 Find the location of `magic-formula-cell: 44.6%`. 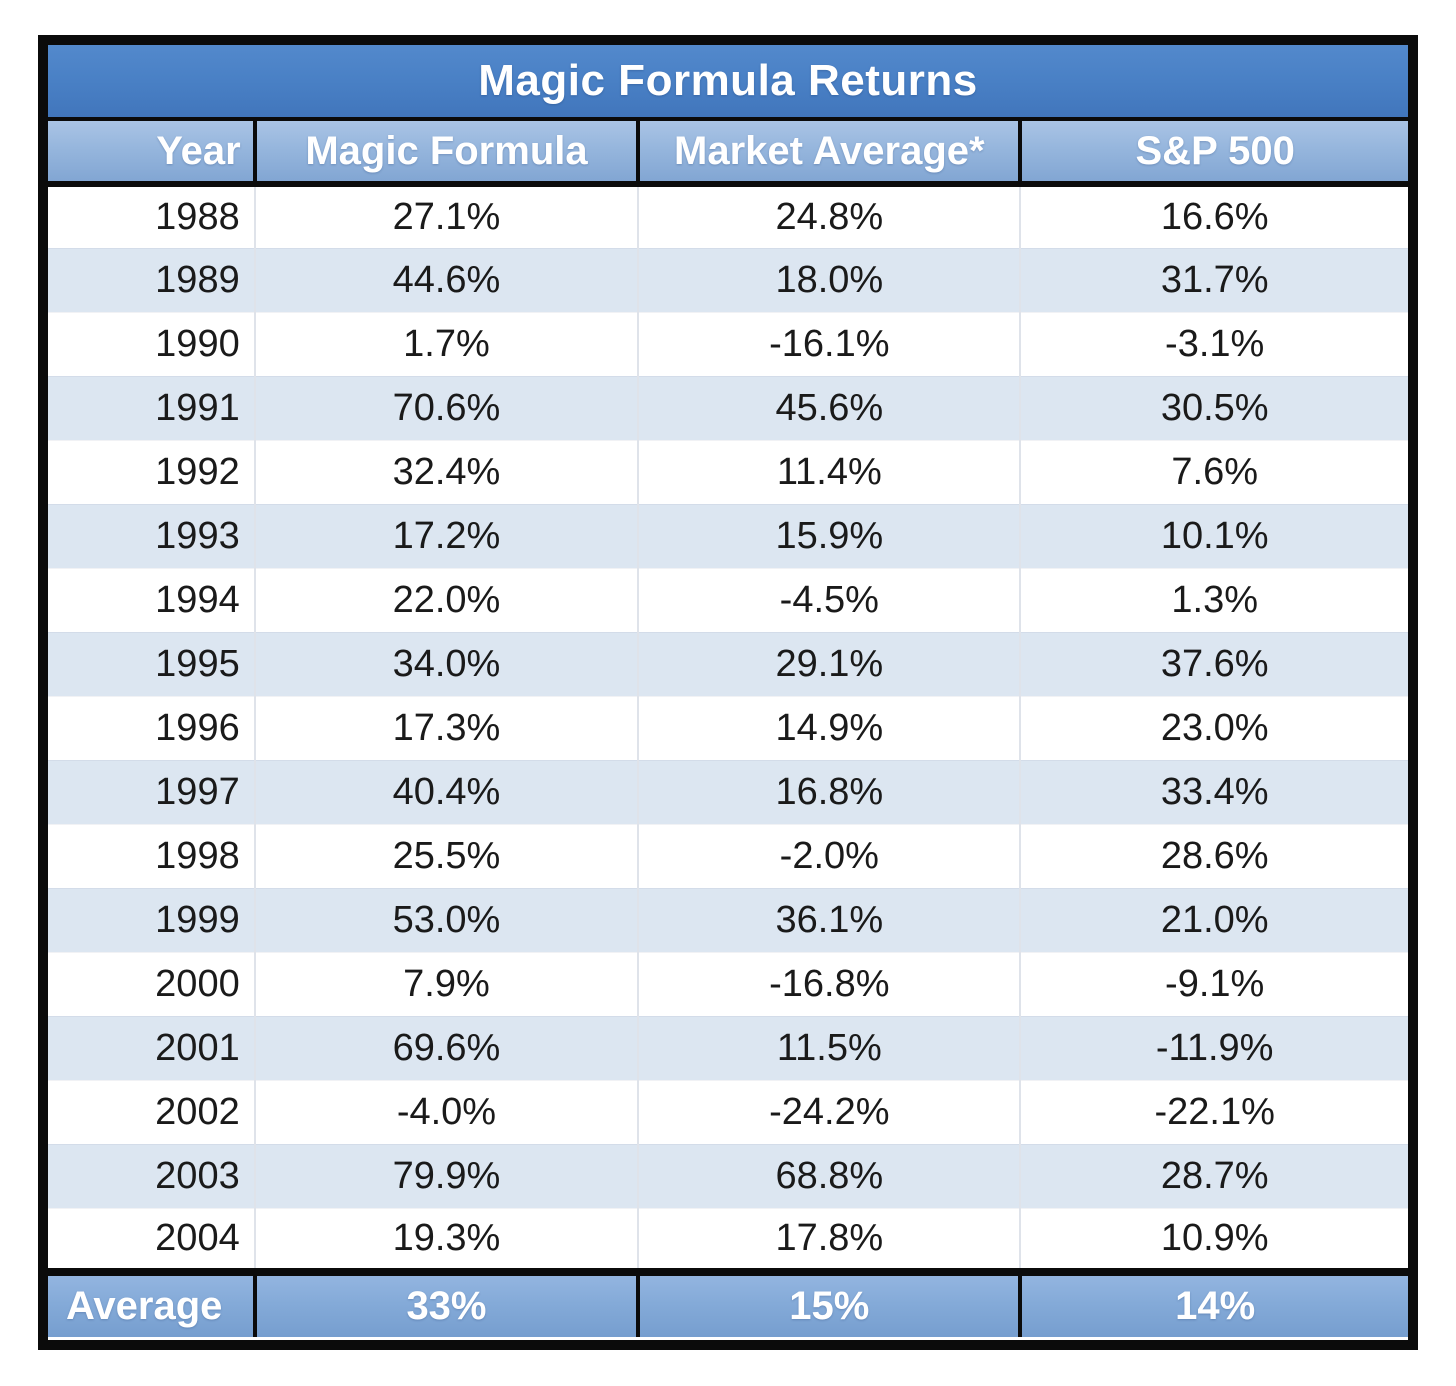

magic-formula-cell: 44.6% is located at coordinates (446, 279).